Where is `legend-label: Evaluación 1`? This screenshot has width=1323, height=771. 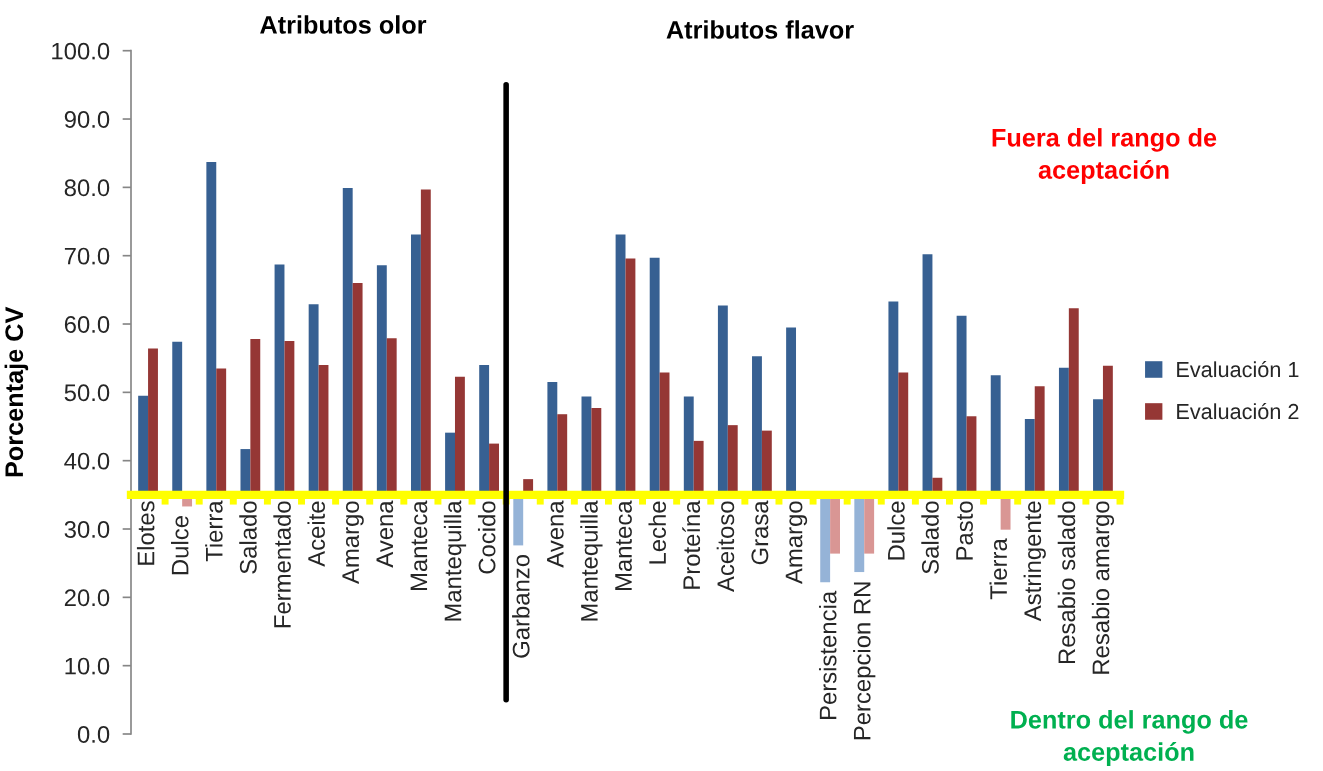
legend-label: Evaluación 1 is located at coordinates (1238, 369).